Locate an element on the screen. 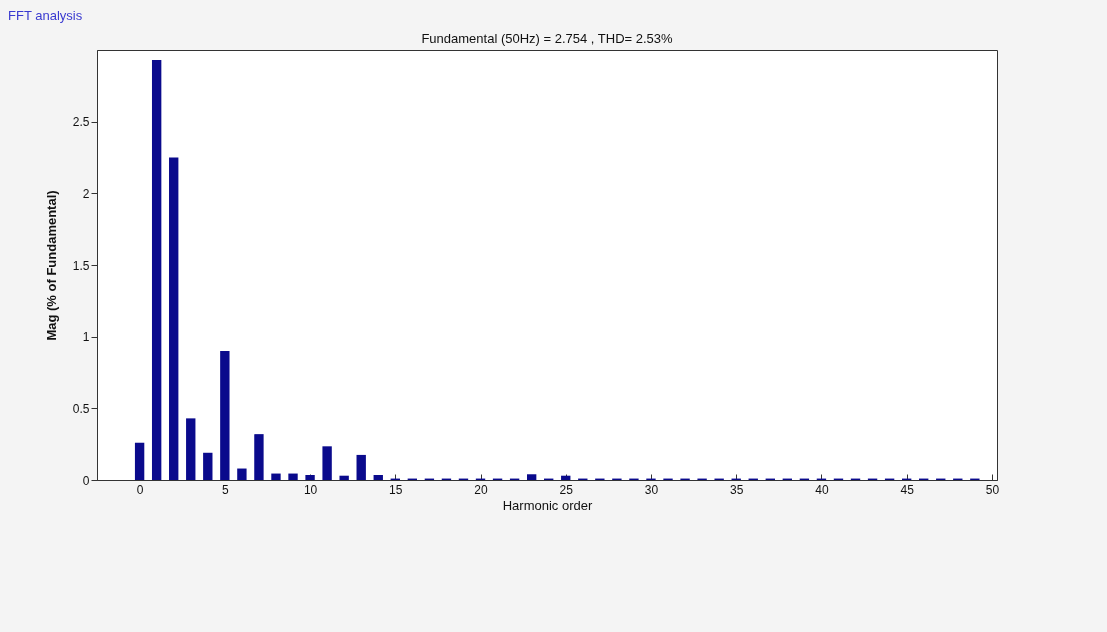 Image resolution: width=1107 pixels, height=632 pixels. y-axis-title: Mag (% of Fundamental) is located at coordinates (51, 265).